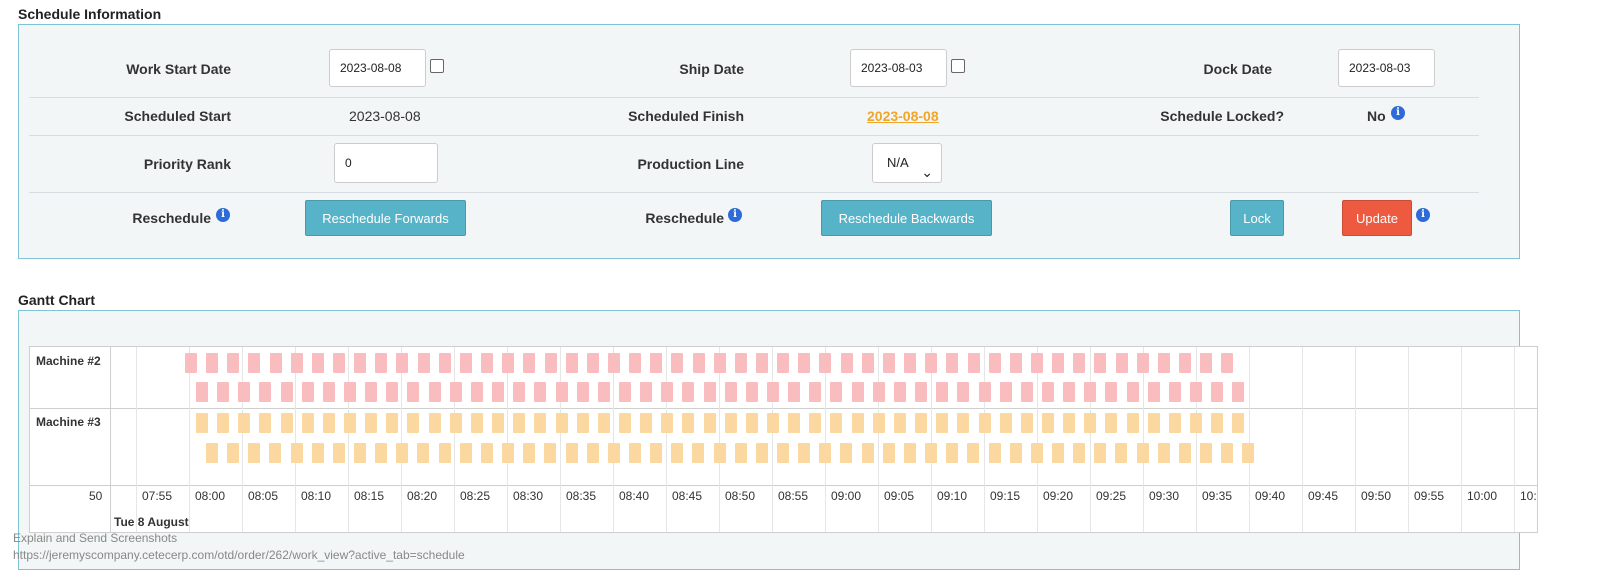 The image size is (1600, 588). I want to click on lock-button: Lock, so click(1257, 218).